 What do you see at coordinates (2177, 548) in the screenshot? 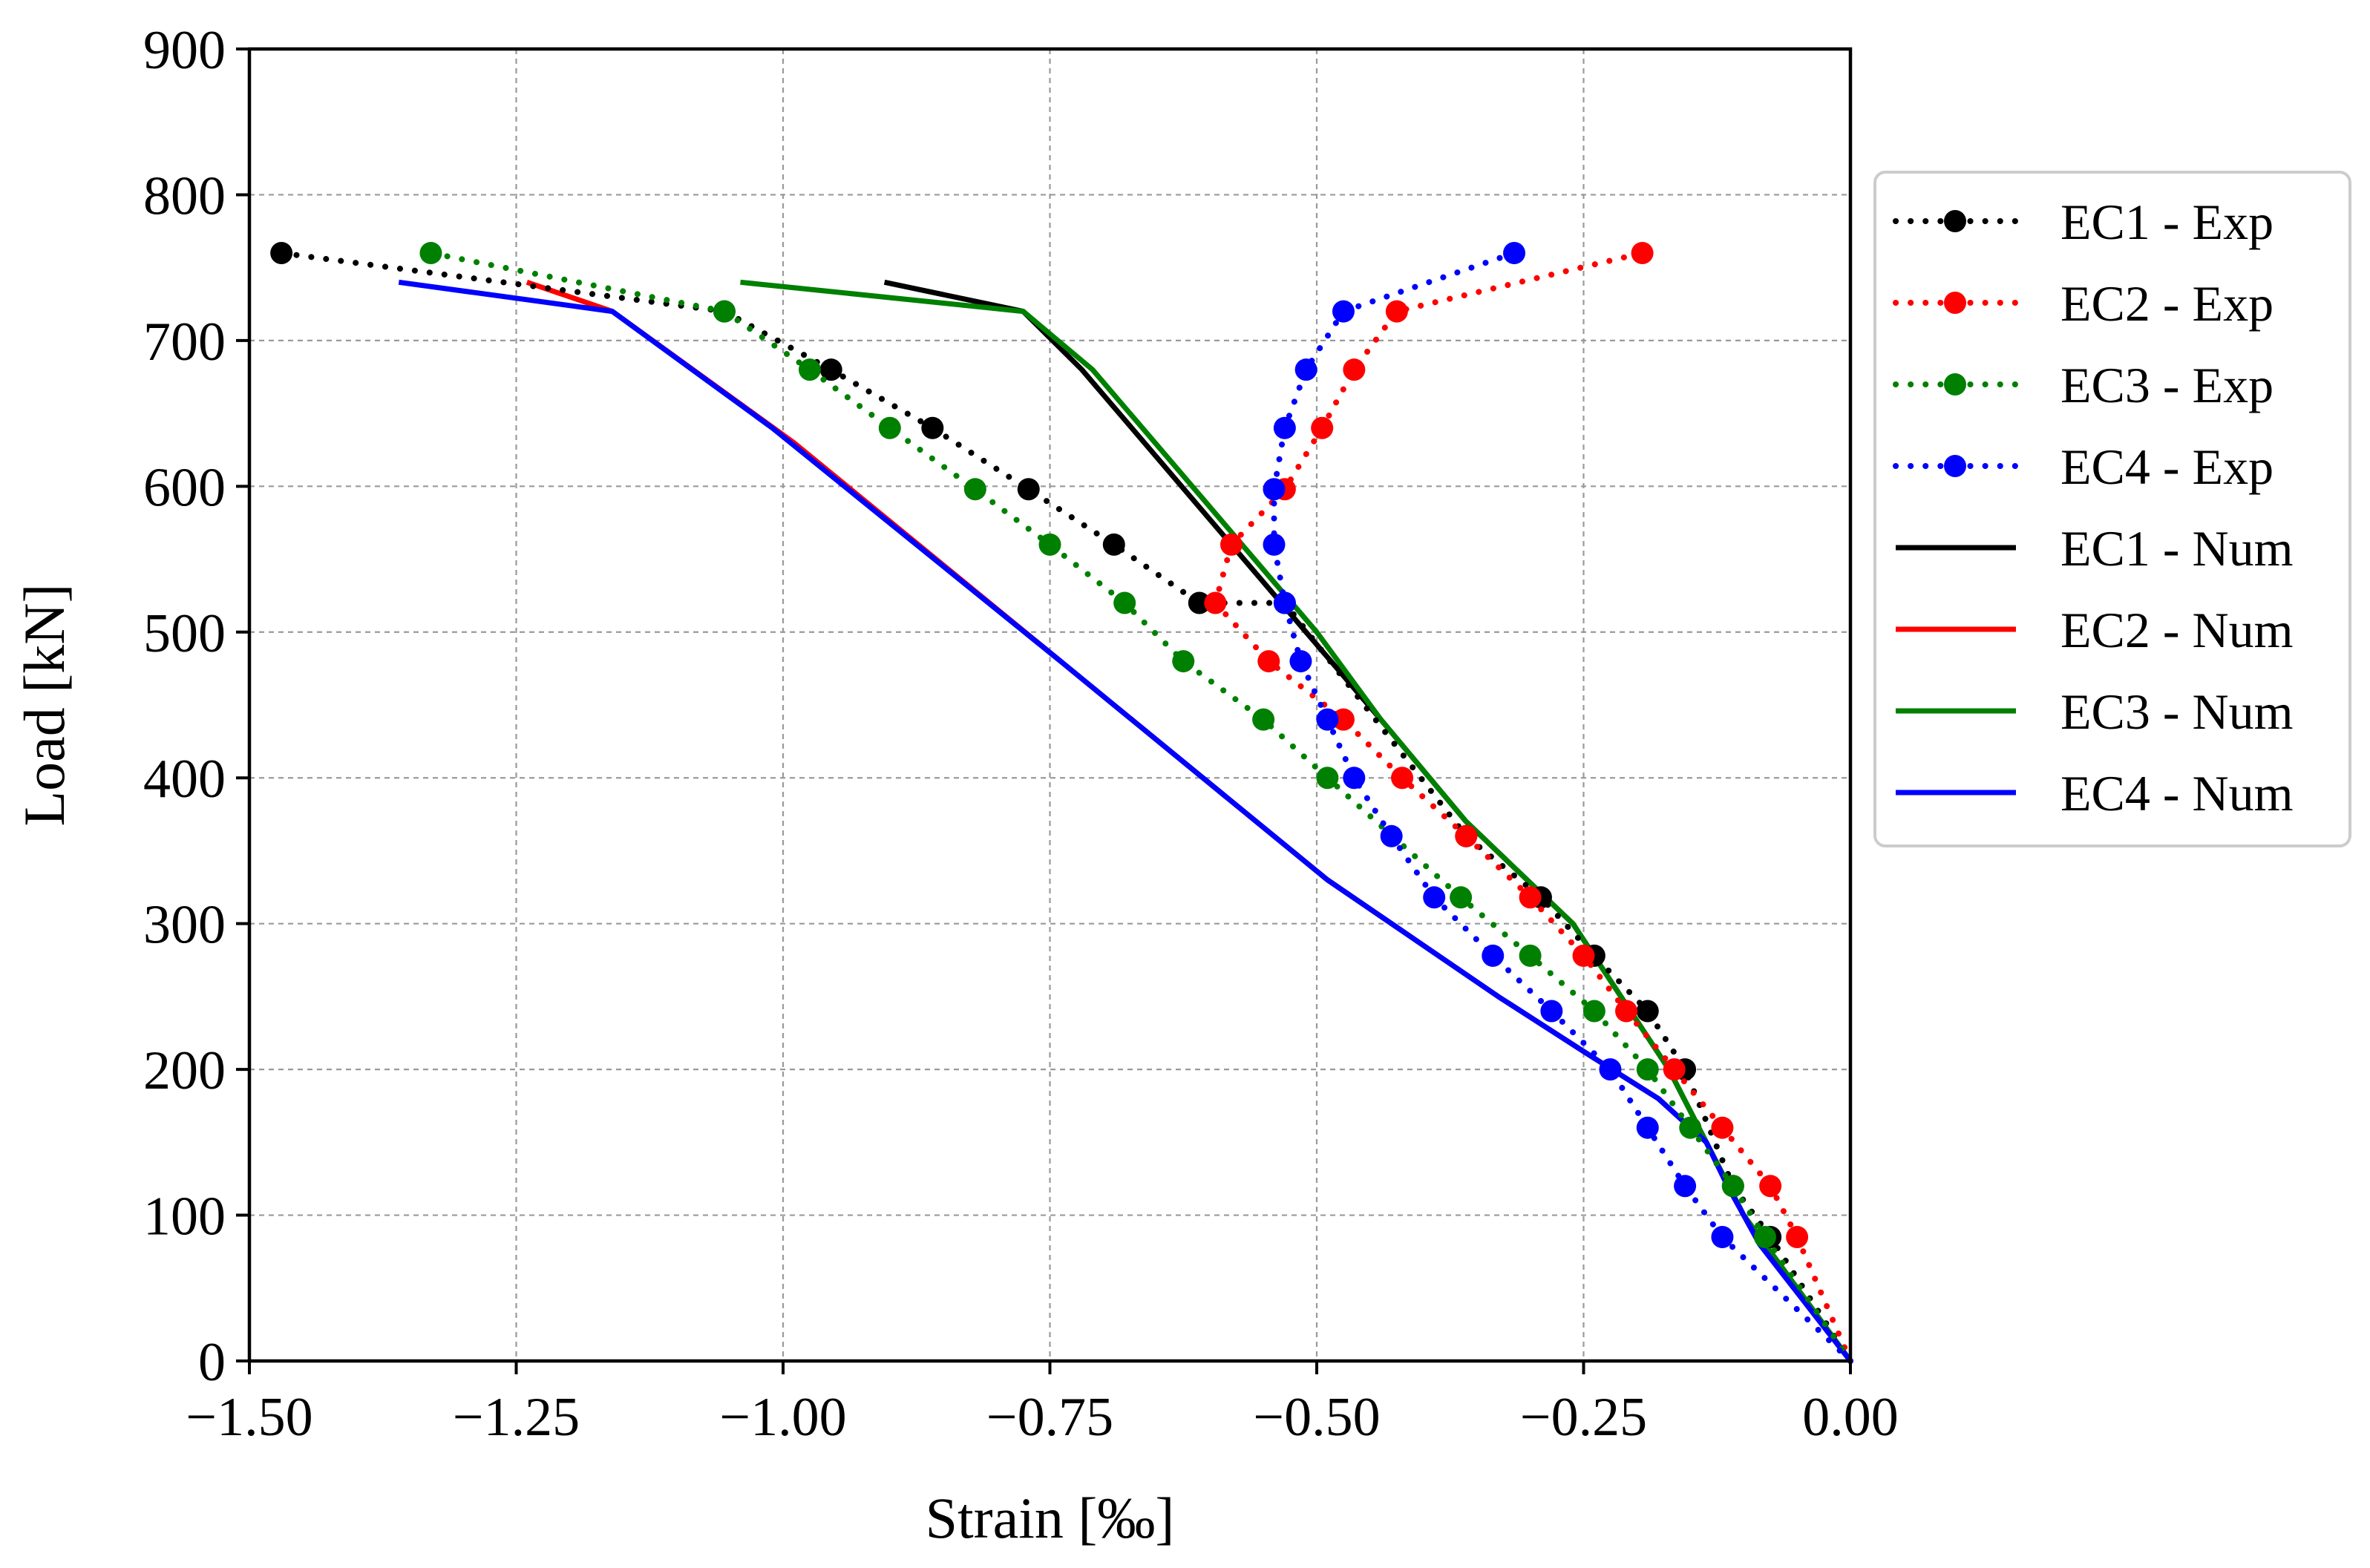
I see `legend-label: EC1 - Num` at bounding box center [2177, 548].